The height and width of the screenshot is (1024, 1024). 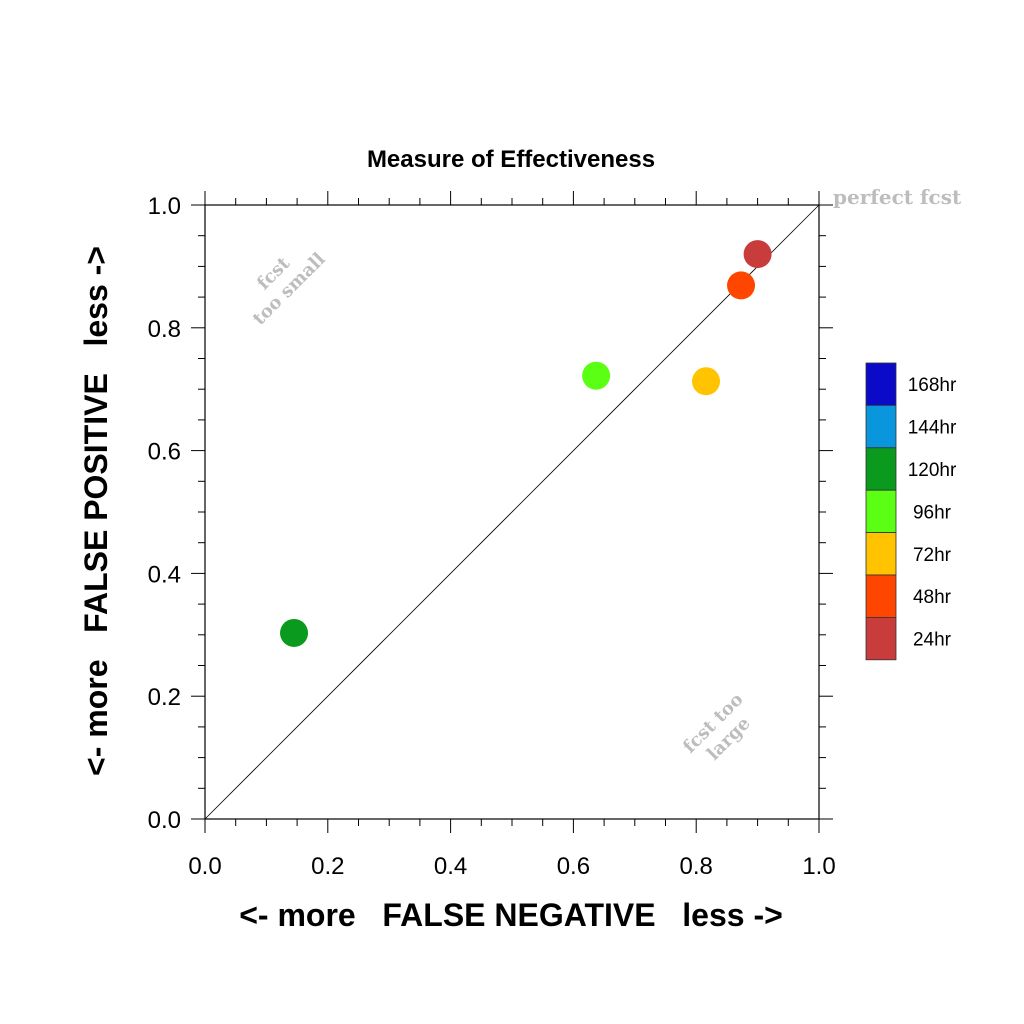 I want to click on chart-title: Measure of Effectiveness, so click(x=511, y=159).